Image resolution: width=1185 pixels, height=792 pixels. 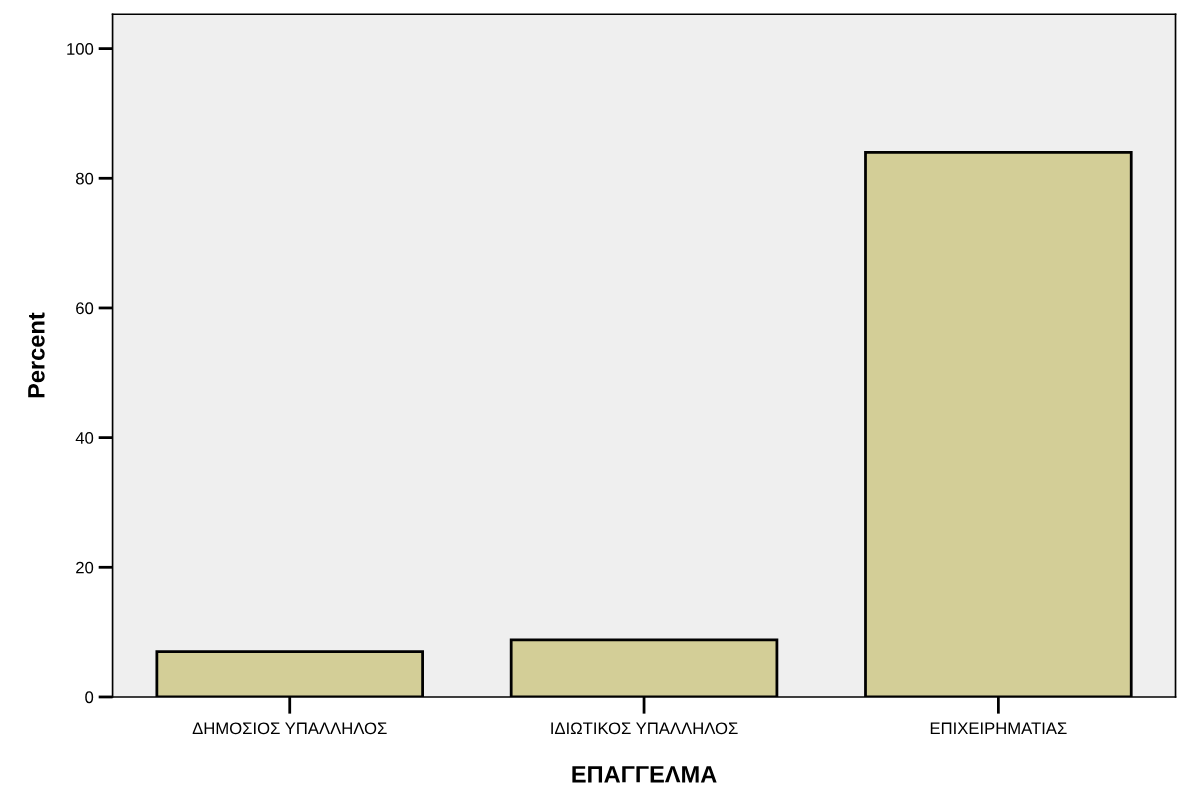 I want to click on y-tick-label: 100, so click(x=80, y=49).